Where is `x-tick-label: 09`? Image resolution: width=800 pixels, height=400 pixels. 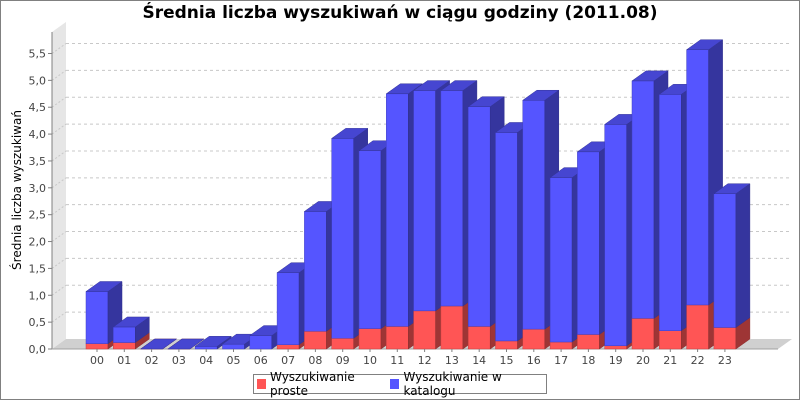 x-tick-label: 09 is located at coordinates (343, 360).